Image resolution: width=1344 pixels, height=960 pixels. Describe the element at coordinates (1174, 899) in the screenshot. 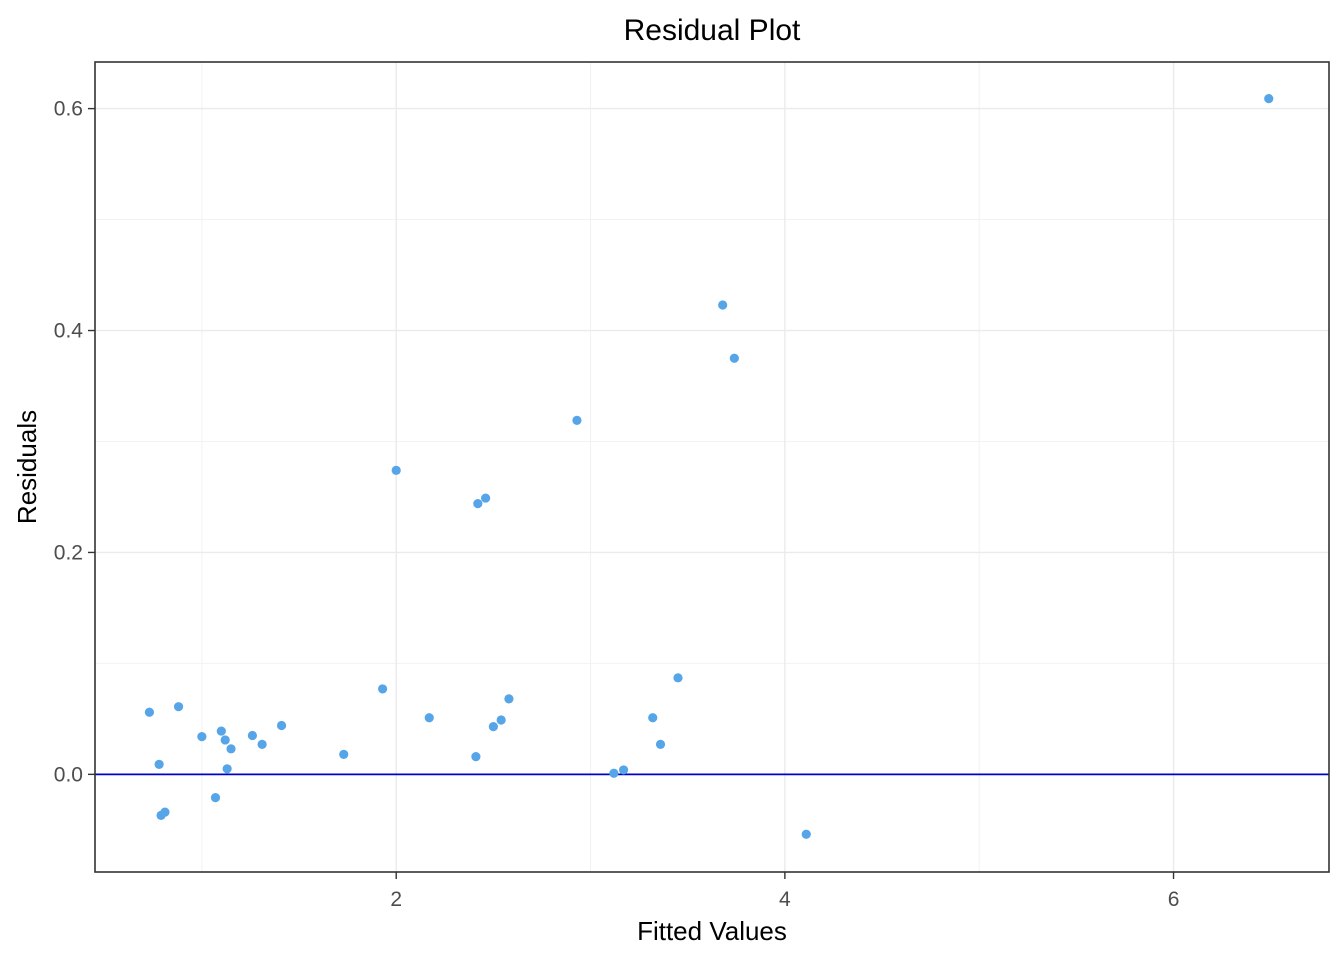

I see `x-tick-label: 6` at that location.